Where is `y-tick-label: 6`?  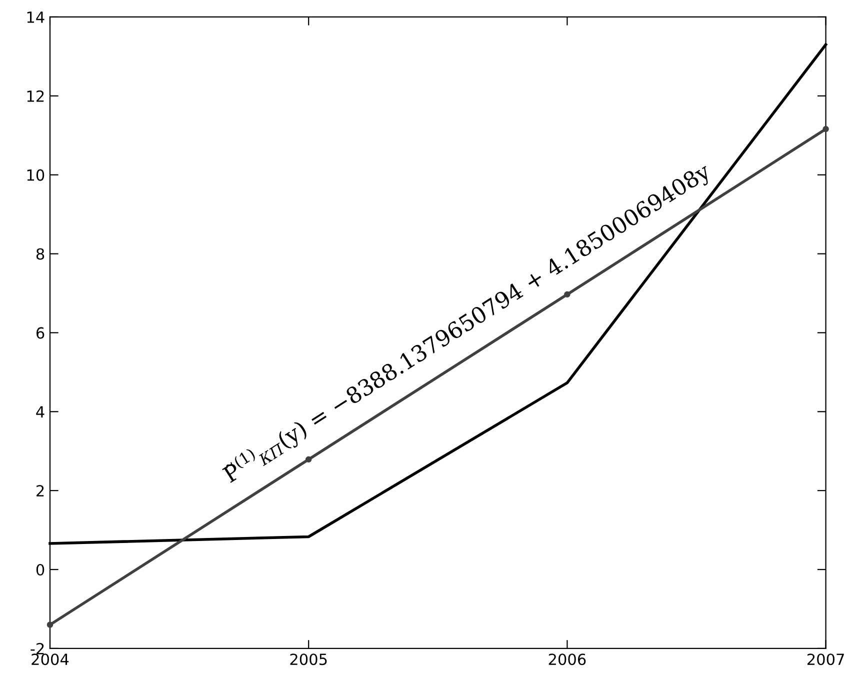
y-tick-label: 6 is located at coordinates (40, 333).